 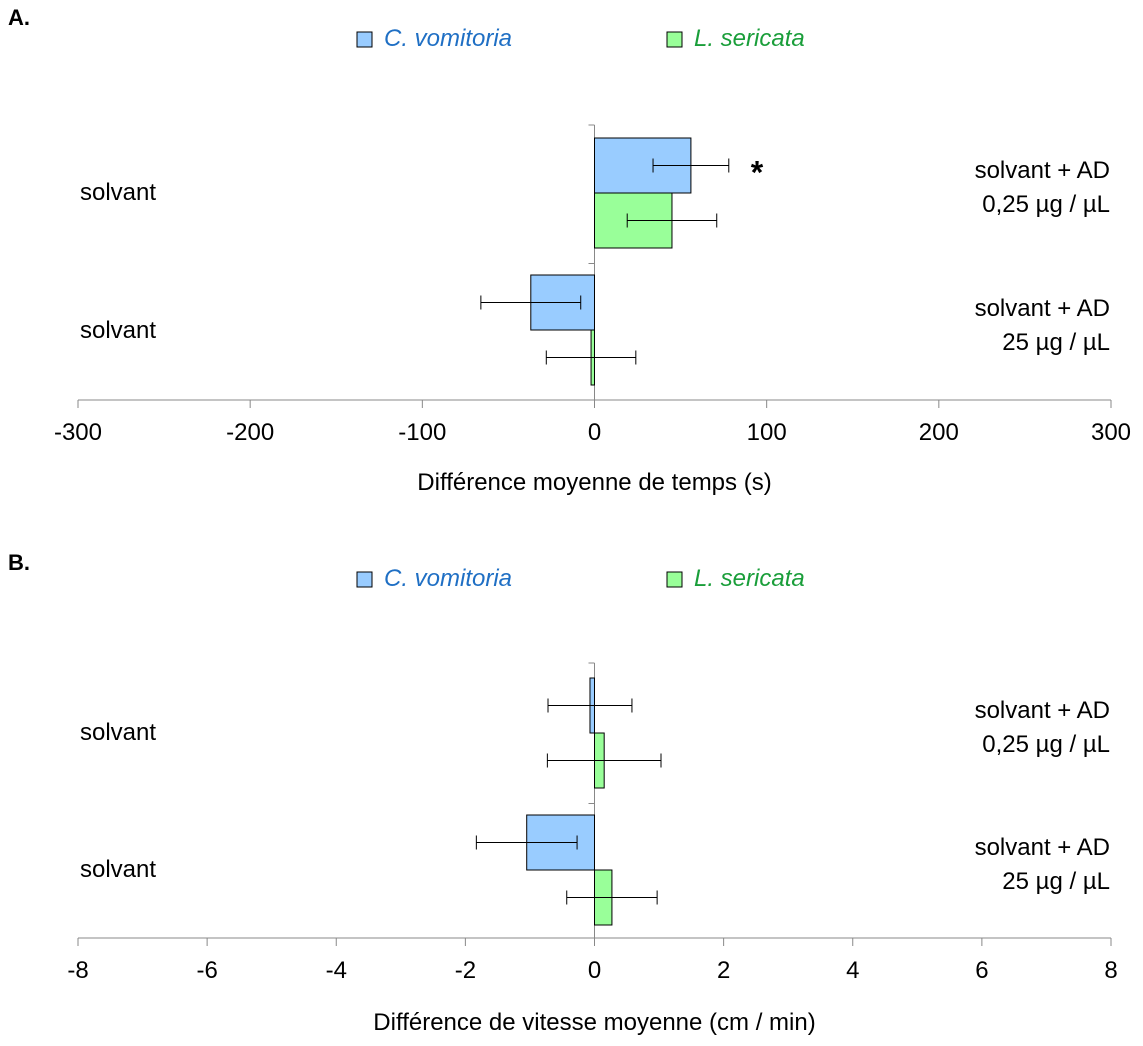 What do you see at coordinates (767, 432) in the screenshot?
I see `x-tick-label: 100` at bounding box center [767, 432].